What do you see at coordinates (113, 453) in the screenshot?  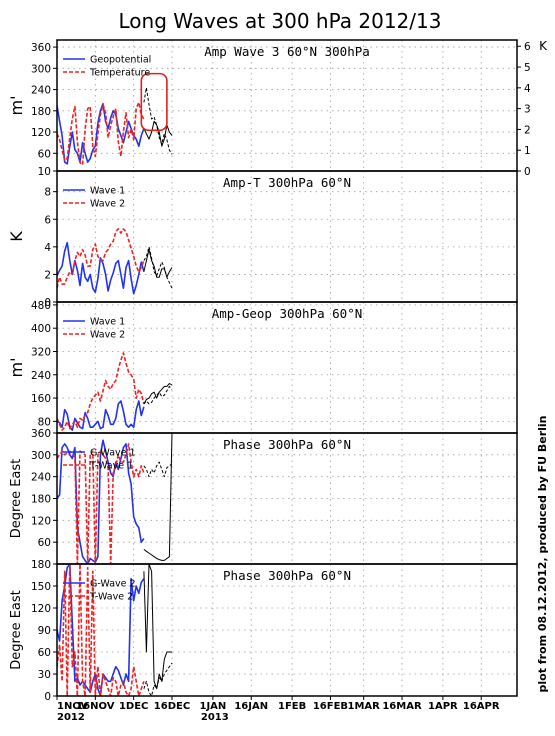 I see `legend-label: G-Wave 1` at bounding box center [113, 453].